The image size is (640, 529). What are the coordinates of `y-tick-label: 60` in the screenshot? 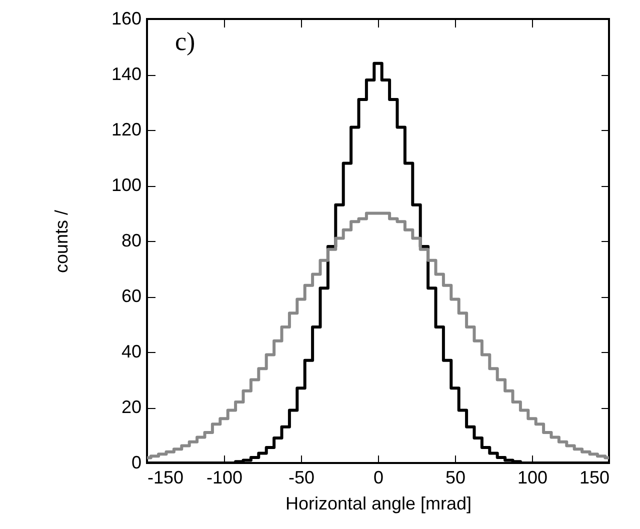 It's located at (131, 296).